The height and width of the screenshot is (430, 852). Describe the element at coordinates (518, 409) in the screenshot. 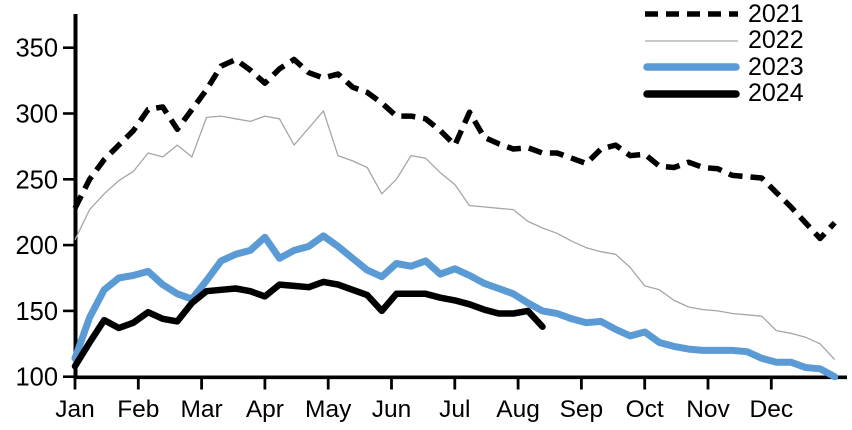

I see `x-tick-label: Aug` at that location.